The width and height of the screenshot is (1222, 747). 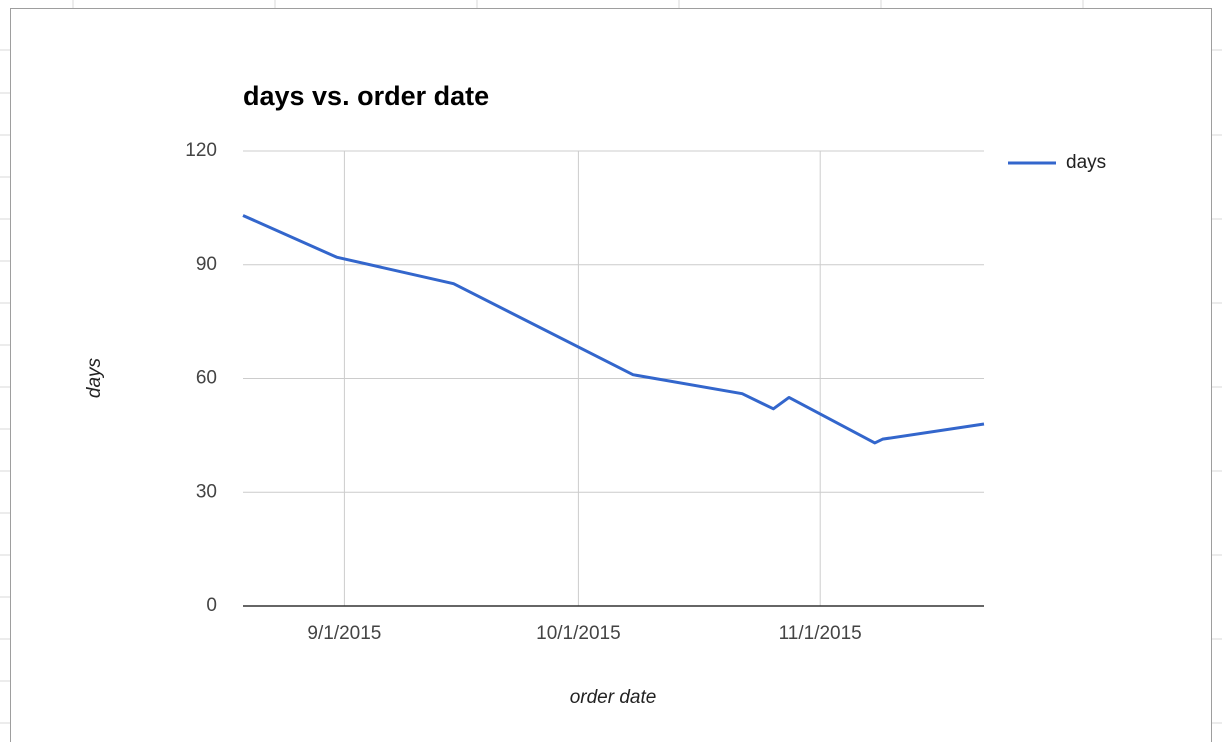 I want to click on y-tick-label: 60, so click(x=206, y=378).